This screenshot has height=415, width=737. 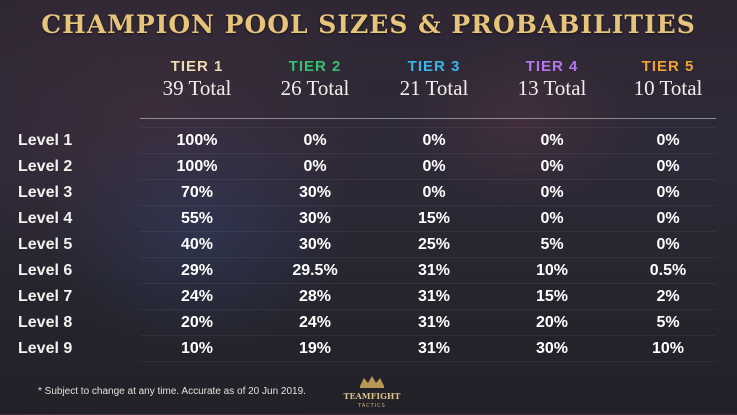 What do you see at coordinates (552, 244) in the screenshot?
I see `cell-tier-4: 5%` at bounding box center [552, 244].